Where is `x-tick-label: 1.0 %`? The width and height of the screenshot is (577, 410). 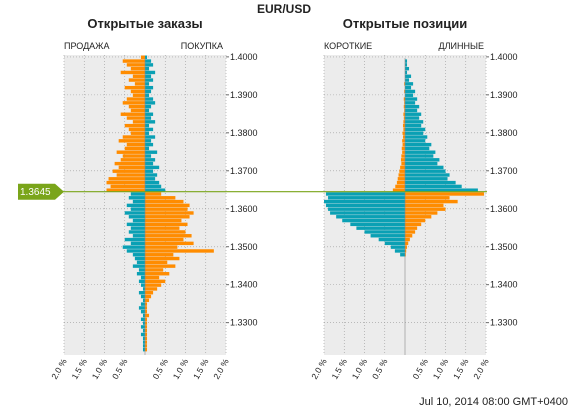
x-tick-label: 1.0 % is located at coordinates (441, 369).